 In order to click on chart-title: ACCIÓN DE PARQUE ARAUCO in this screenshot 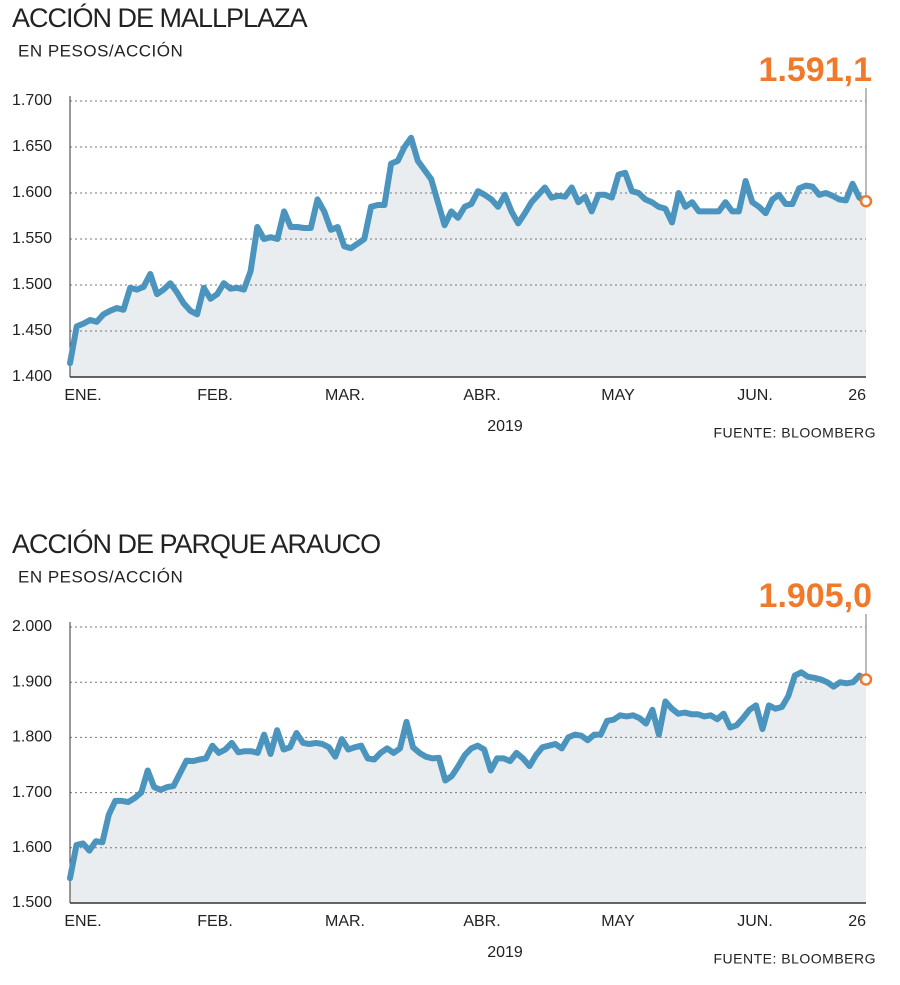, I will do `click(196, 543)`.